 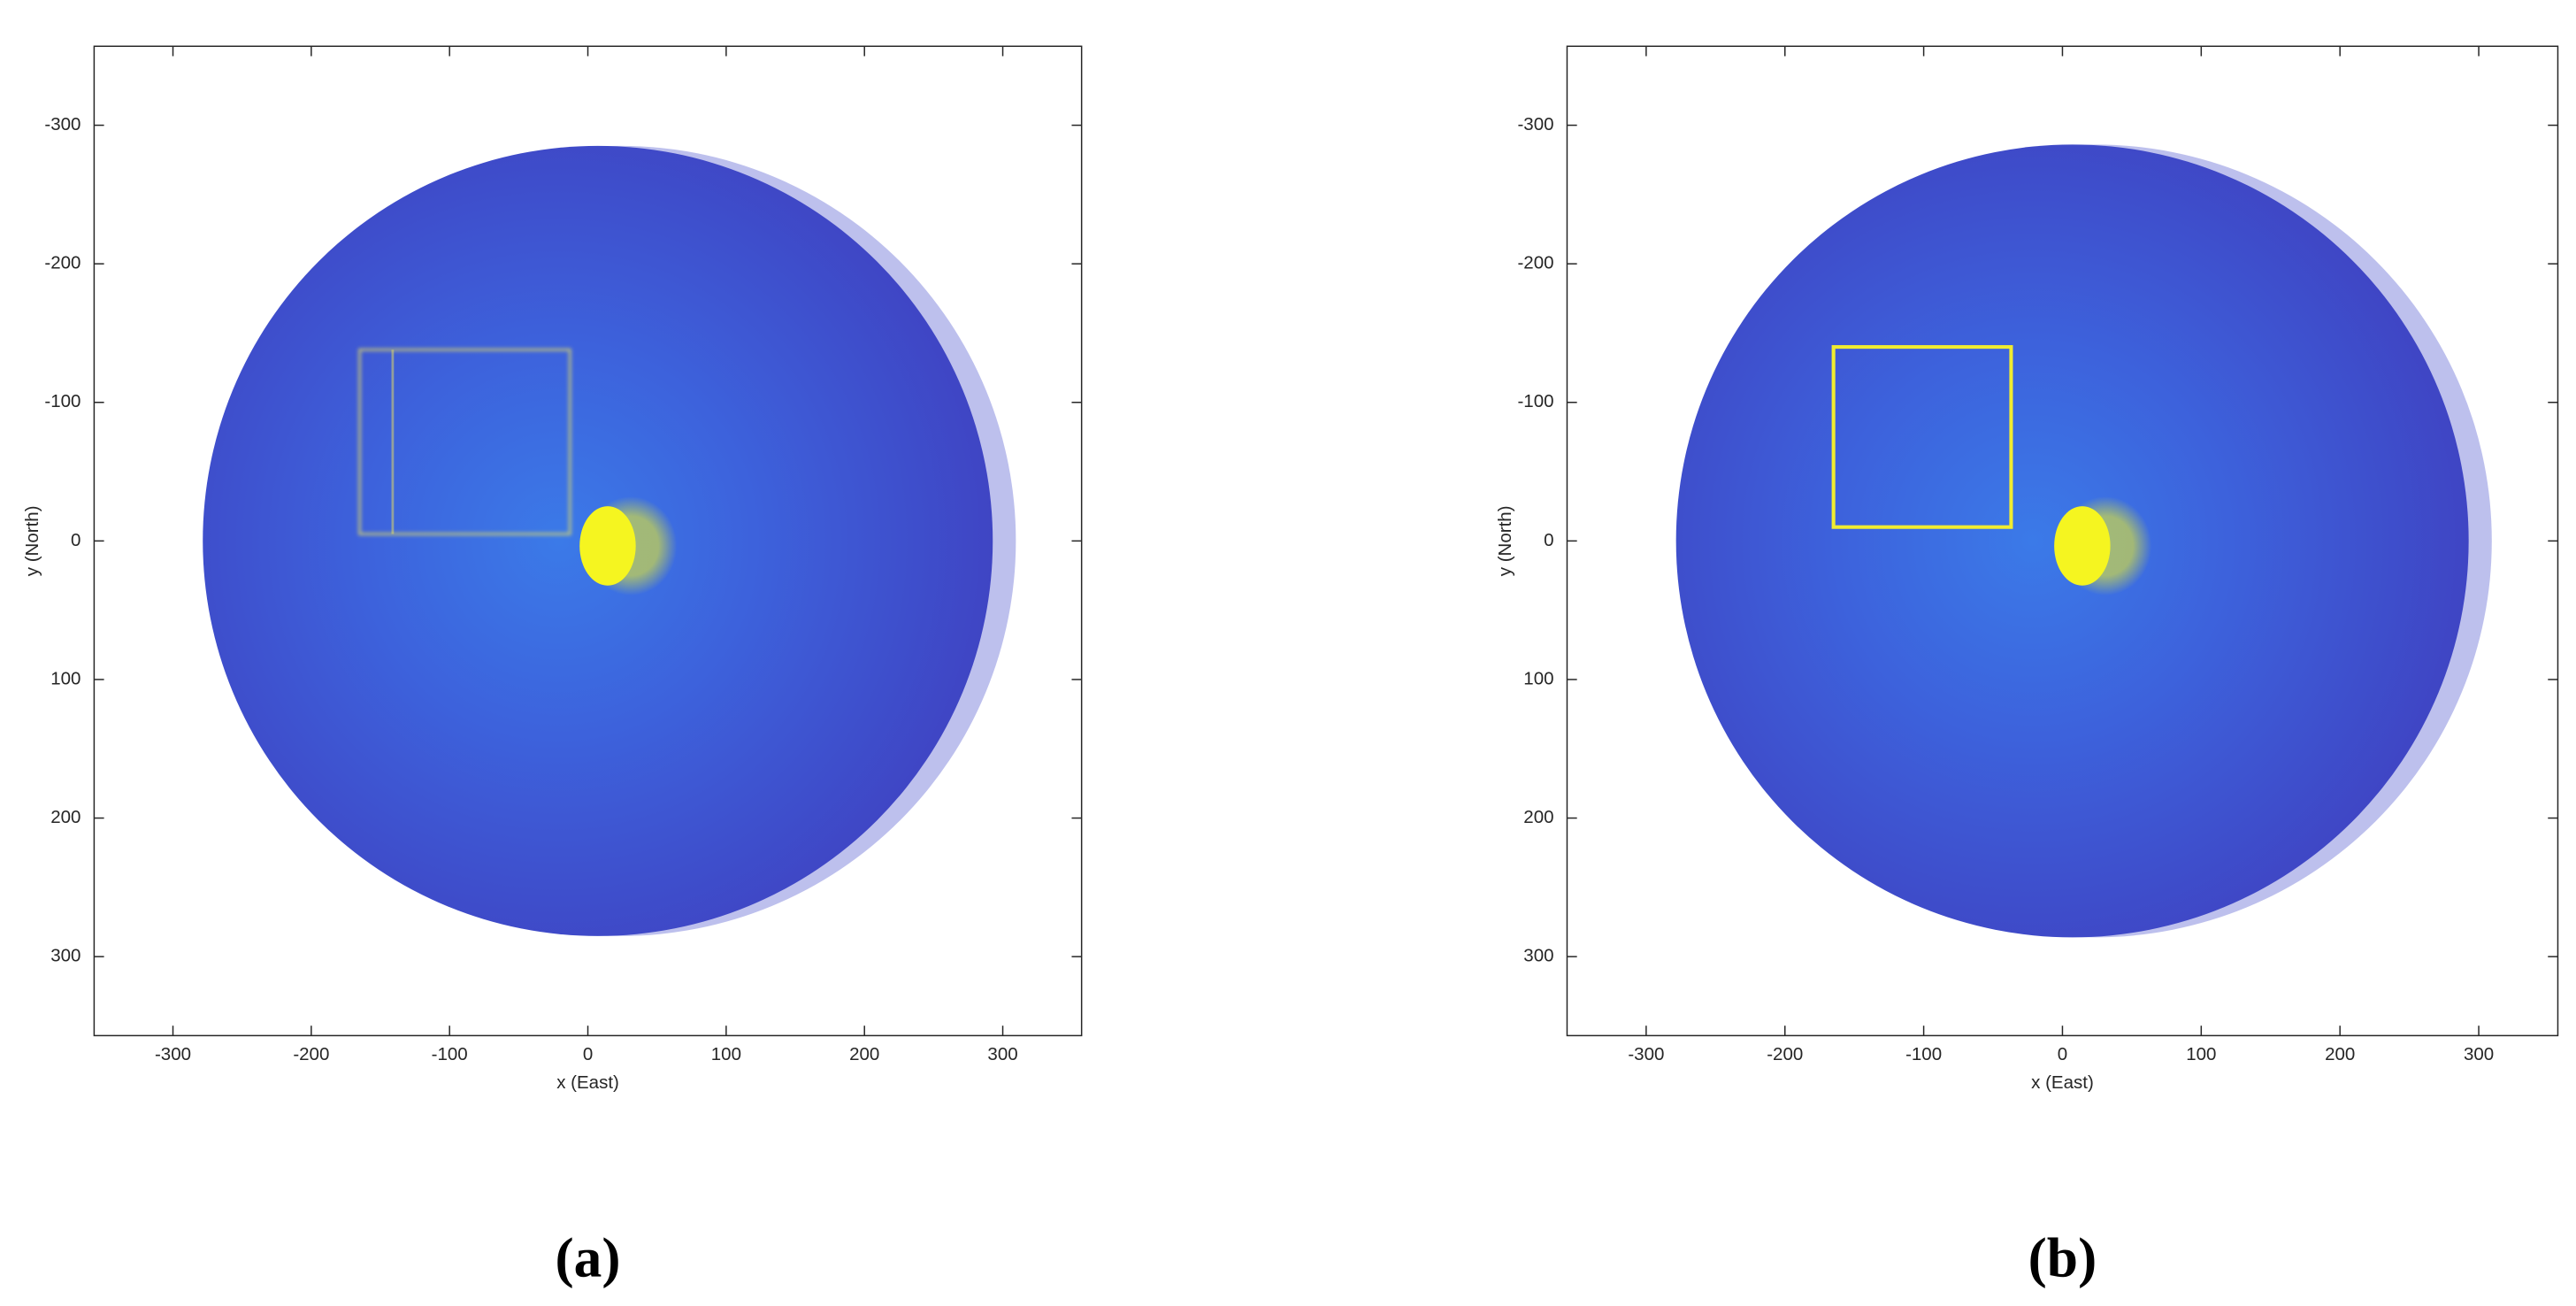 What do you see at coordinates (588, 1257) in the screenshot?
I see `caption: (a)` at bounding box center [588, 1257].